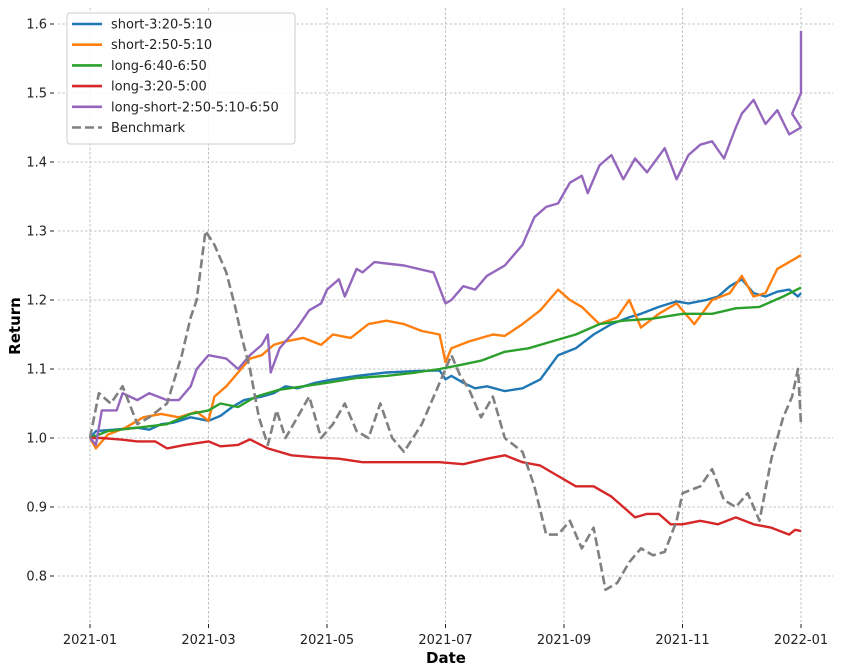 The height and width of the screenshot is (671, 841). I want to click on y-tick-label: 1.1, so click(36, 370).